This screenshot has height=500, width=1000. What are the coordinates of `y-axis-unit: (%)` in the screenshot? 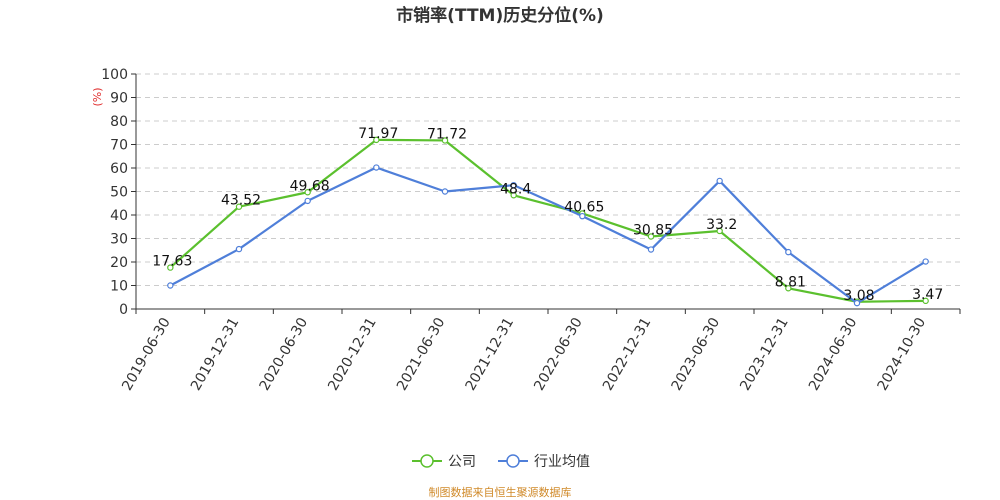 It's located at (97, 96).